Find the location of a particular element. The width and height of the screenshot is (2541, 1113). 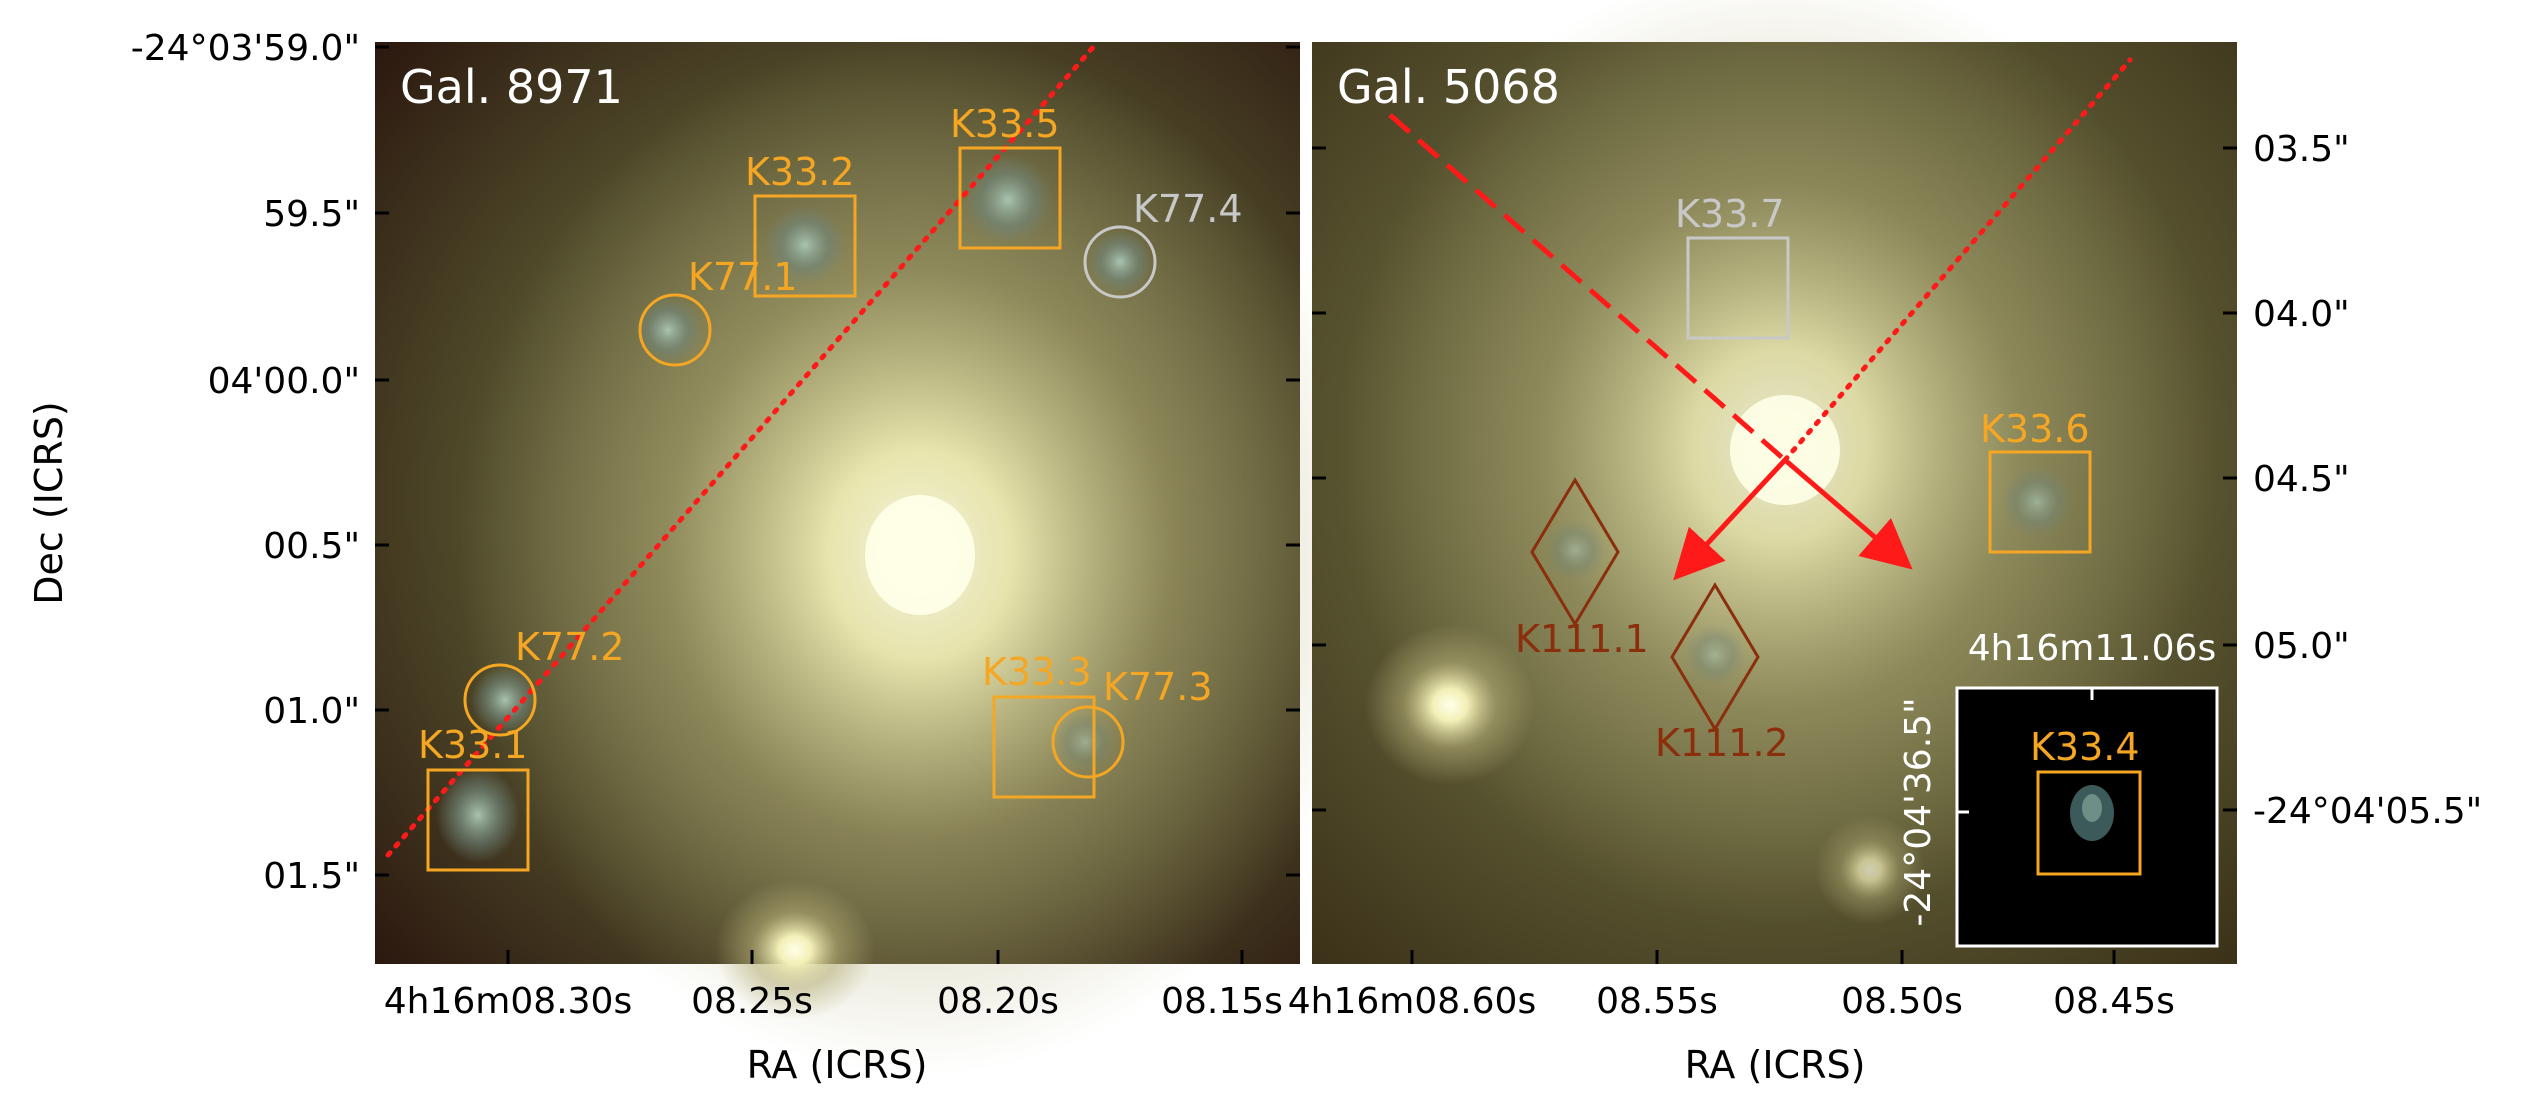

ra-tick-label: 08.50s is located at coordinates (1902, 1001).